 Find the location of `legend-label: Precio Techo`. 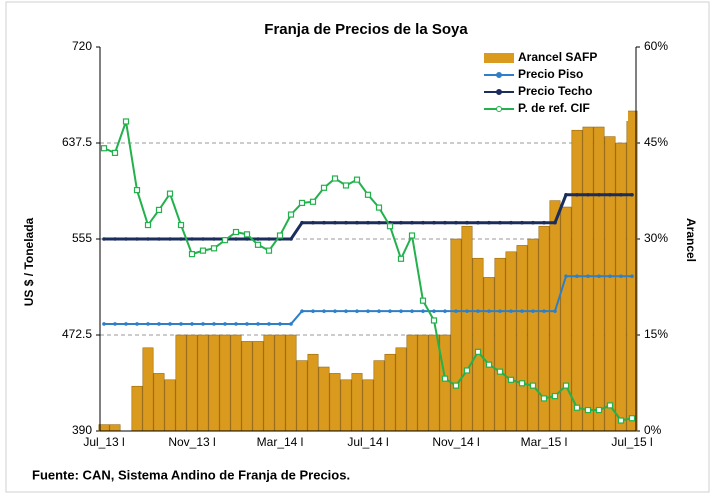

legend-label: Precio Techo is located at coordinates (555, 91).